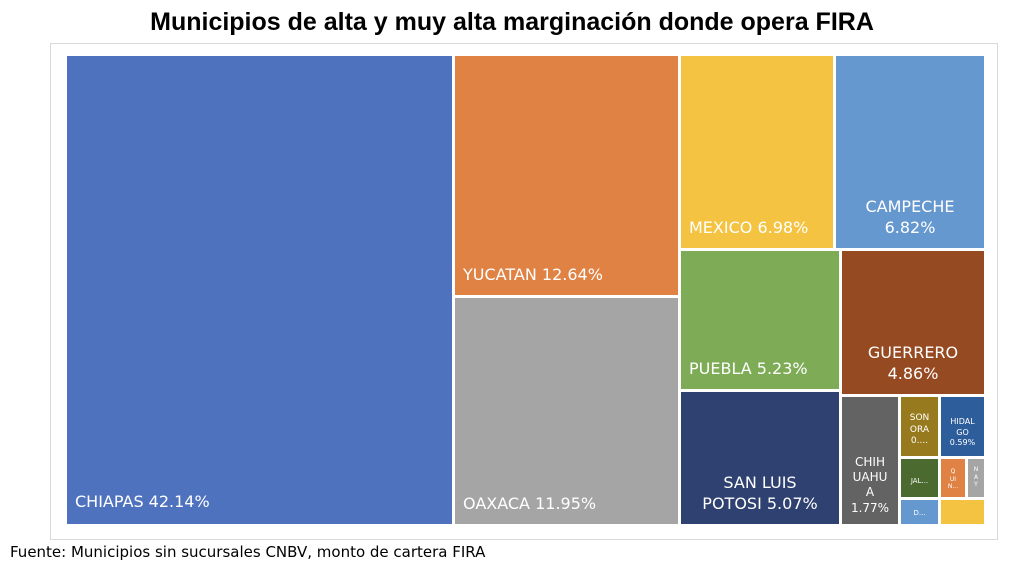 The height and width of the screenshot is (570, 1024). I want to click on tile-label: N A Y, so click(976, 477).